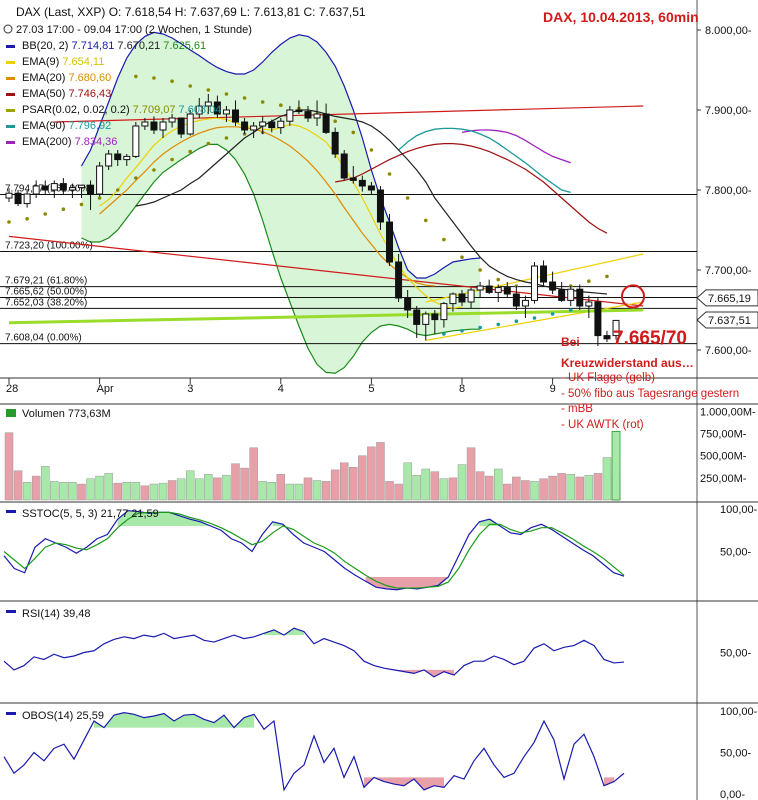 The width and height of the screenshot is (758, 800). What do you see at coordinates (723, 479) in the screenshot?
I see `volume-tick-label: 250,00M-` at bounding box center [723, 479].